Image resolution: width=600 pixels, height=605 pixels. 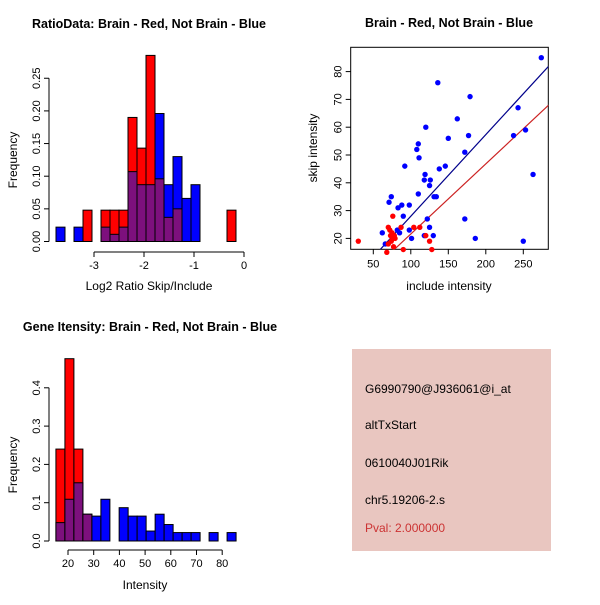 I want to click on y-tick-label: 0.4, so click(x=37, y=387).